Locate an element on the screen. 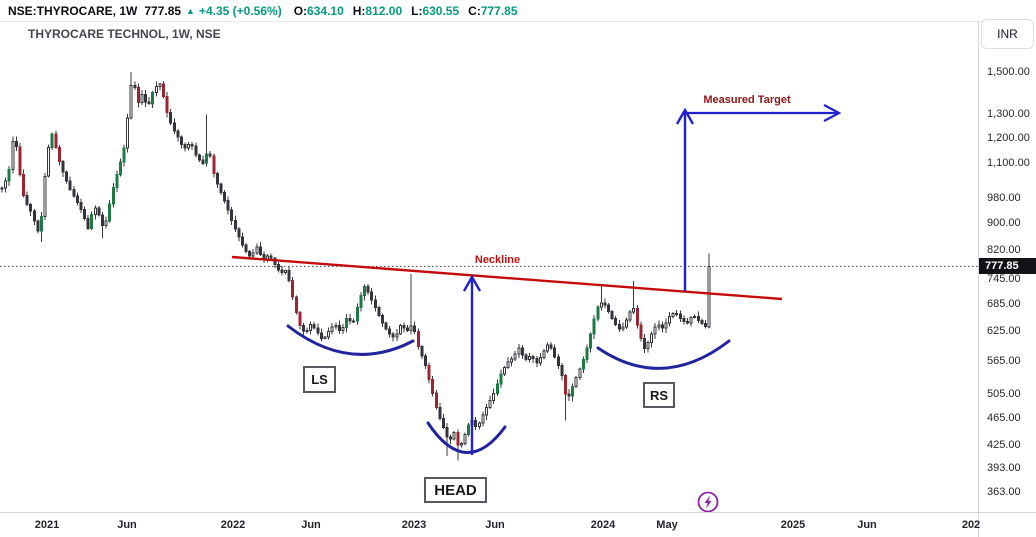 This screenshot has height=537, width=1036. time-axis-label: 2024 is located at coordinates (603, 525).